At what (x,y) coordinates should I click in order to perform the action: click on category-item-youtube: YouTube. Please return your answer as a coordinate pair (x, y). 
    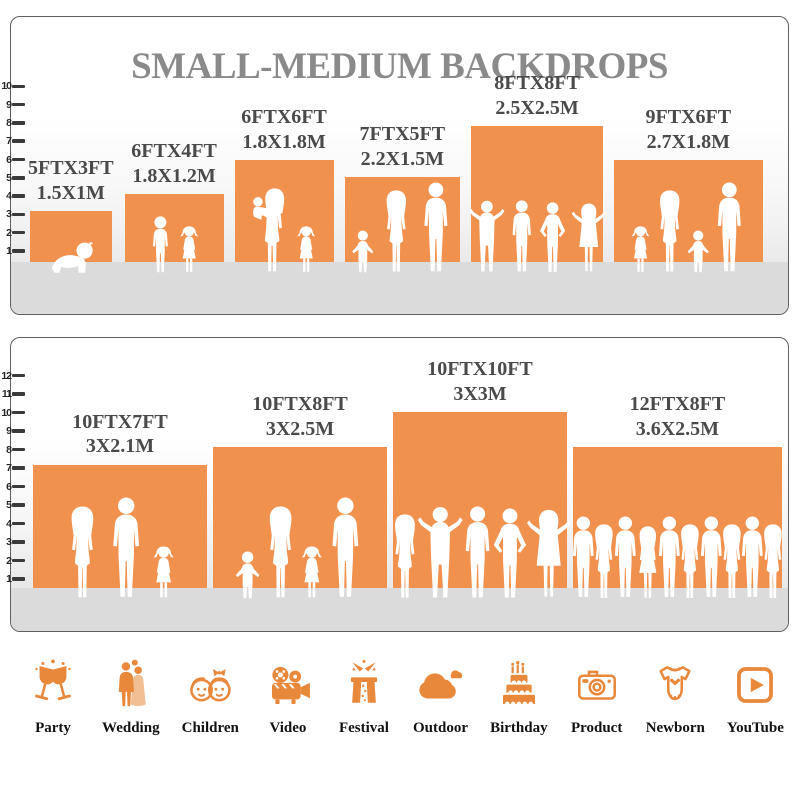
    Looking at the image, I should click on (755, 697).